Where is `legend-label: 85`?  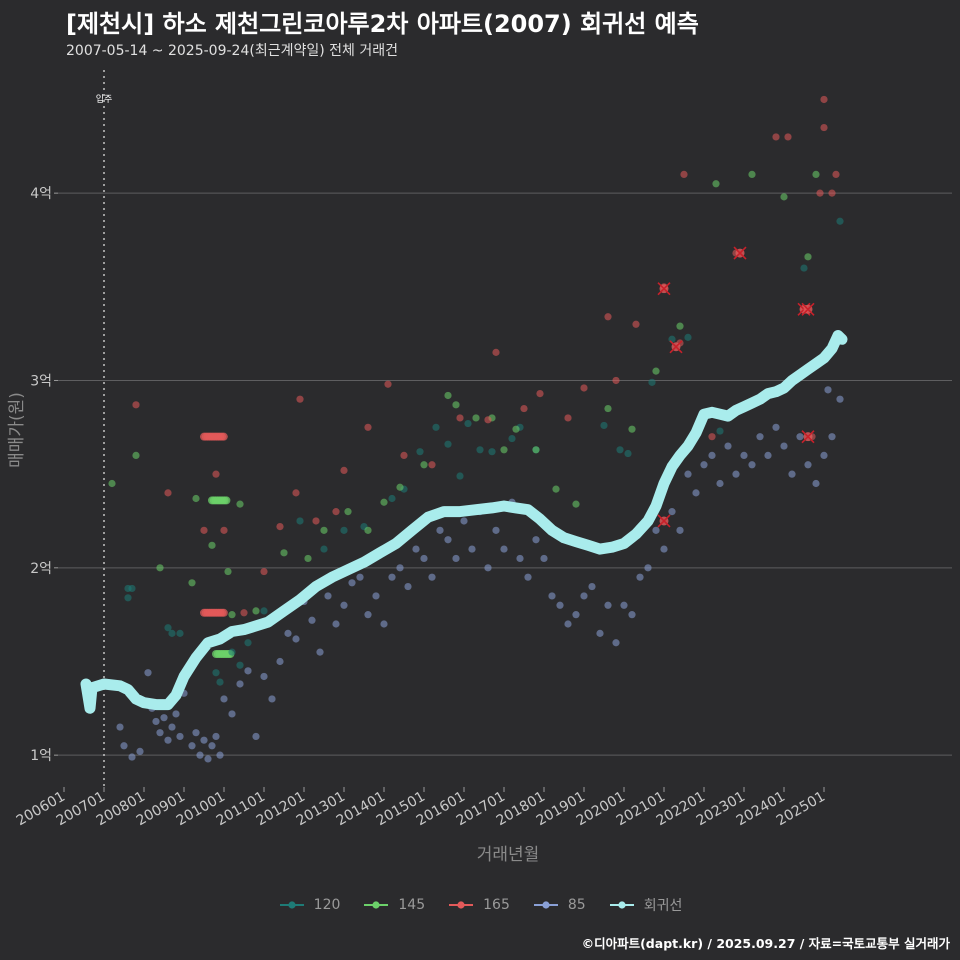 legend-label: 85 is located at coordinates (576, 905).